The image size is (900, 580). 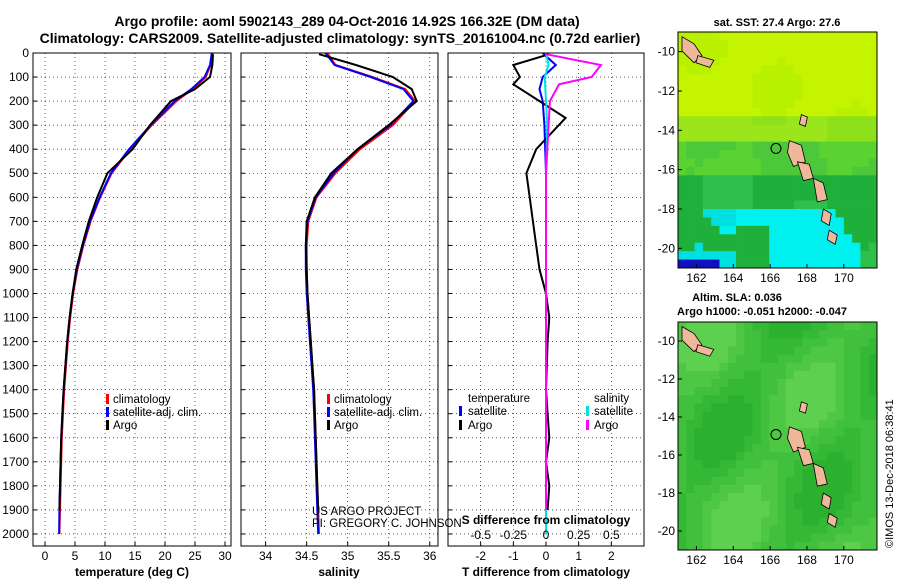 I want to click on salinity-legend: climatology satellite-adj. clim. Argo, so click(x=374, y=413).